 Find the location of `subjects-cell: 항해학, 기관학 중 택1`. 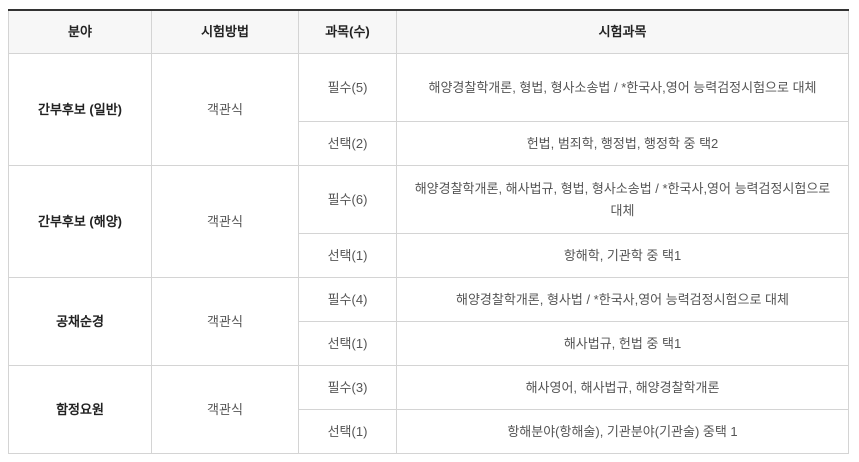

subjects-cell: 항해학, 기관학 중 택1 is located at coordinates (622, 255).